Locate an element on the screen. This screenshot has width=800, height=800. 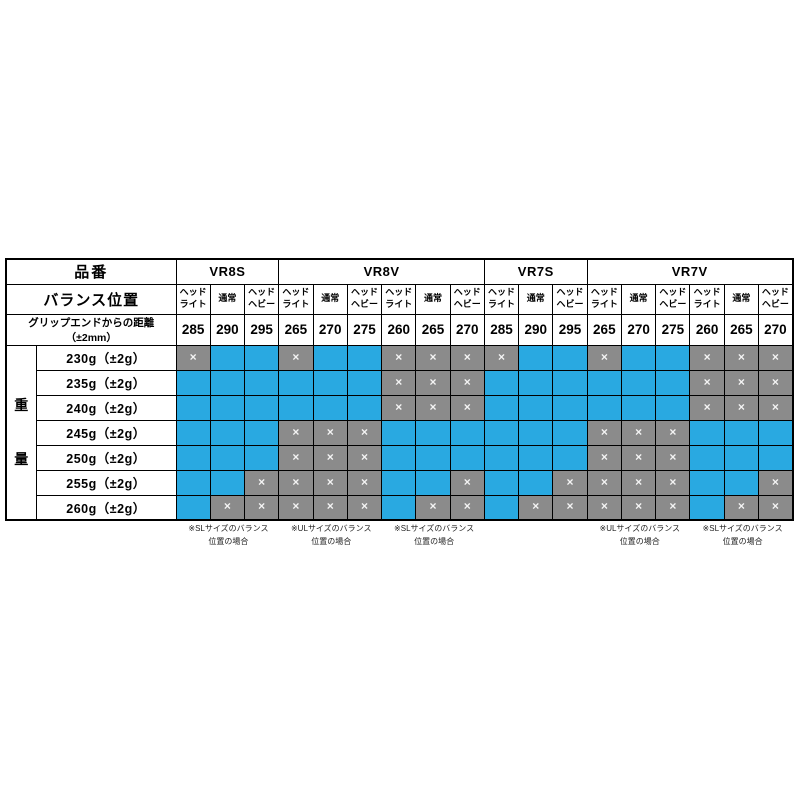
distance-value-cell: 290 is located at coordinates (227, 329).